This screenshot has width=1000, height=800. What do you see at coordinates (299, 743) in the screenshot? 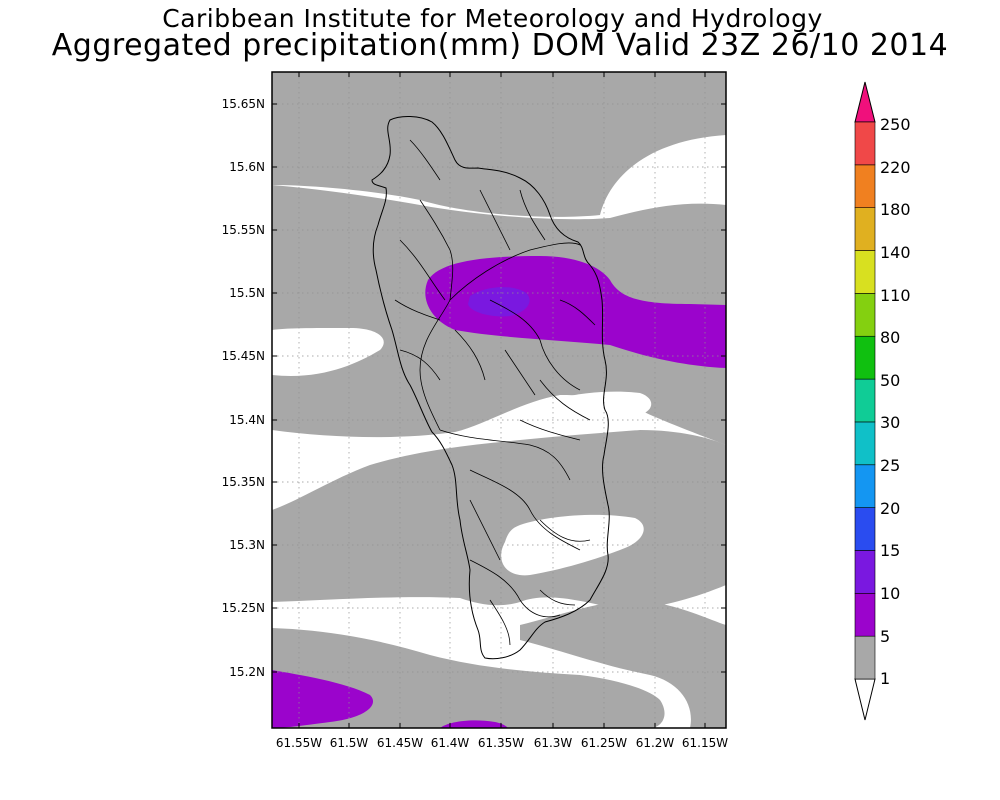
I see `lon-label: 61.55W` at bounding box center [299, 743].